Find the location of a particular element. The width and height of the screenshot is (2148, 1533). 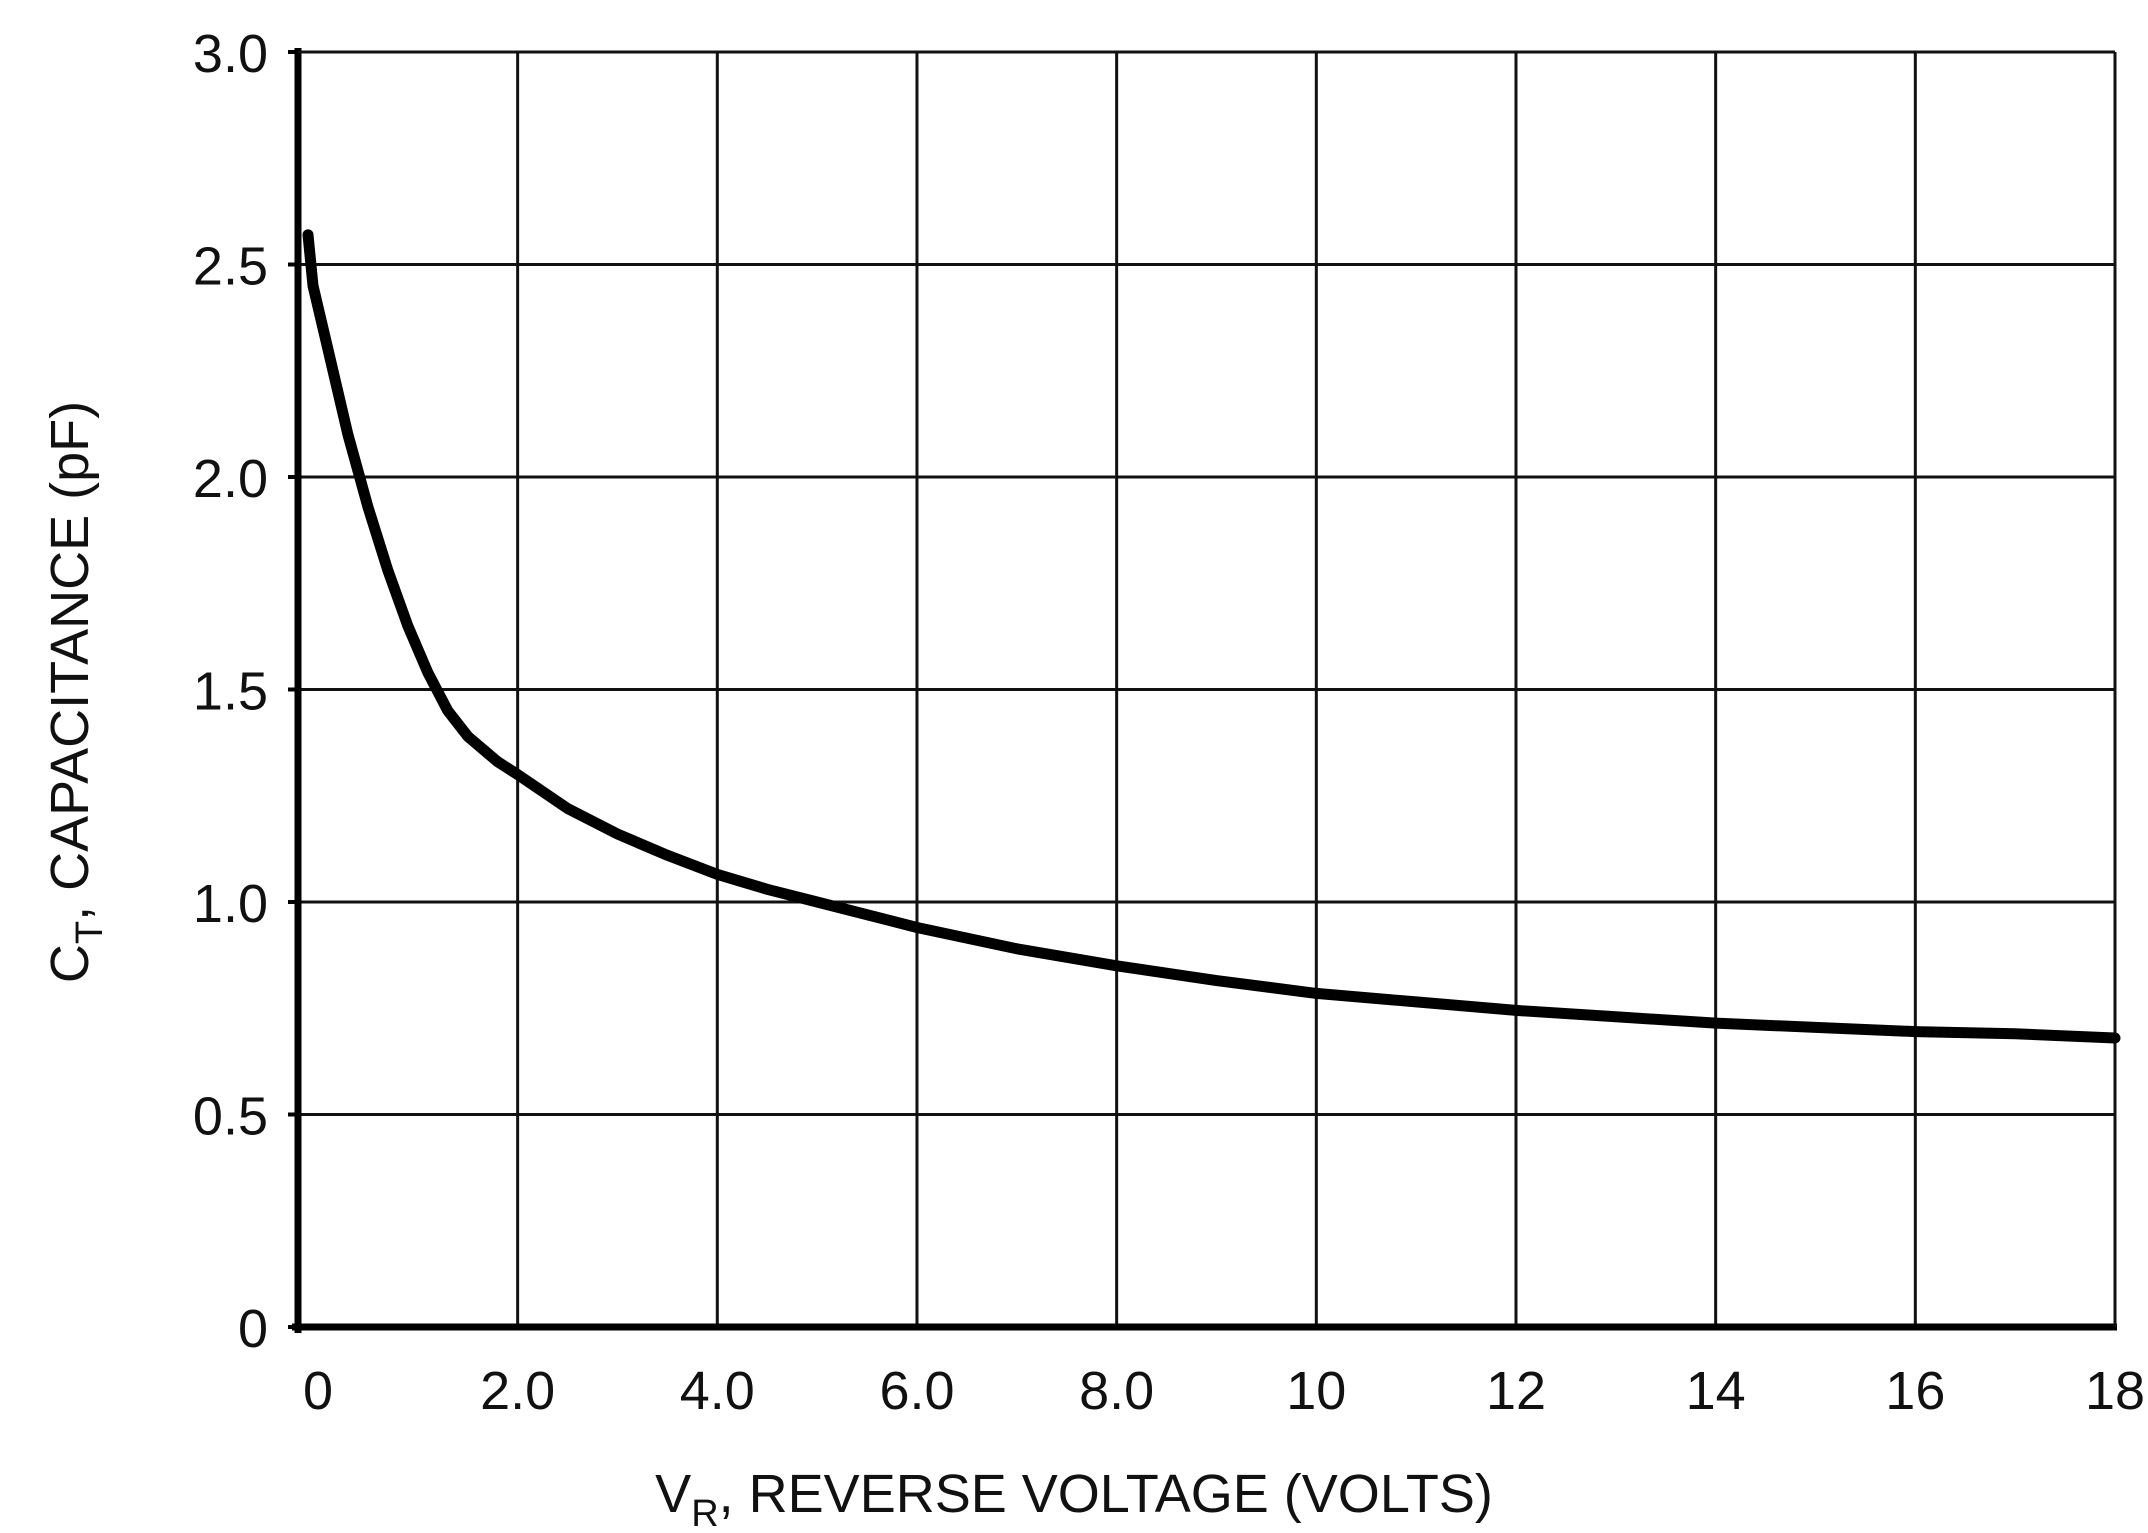

y-axis-title-sub: T is located at coordinates (90, 932).